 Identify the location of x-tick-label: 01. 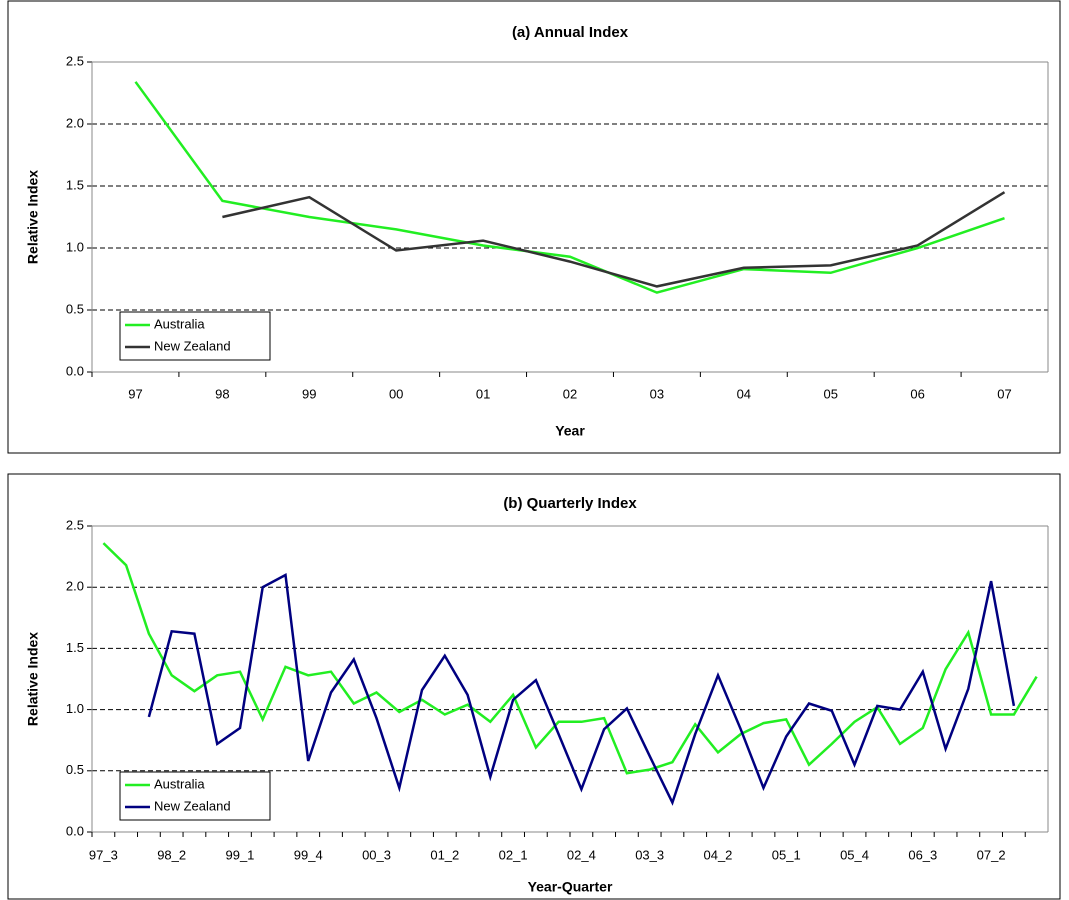
(483, 393).